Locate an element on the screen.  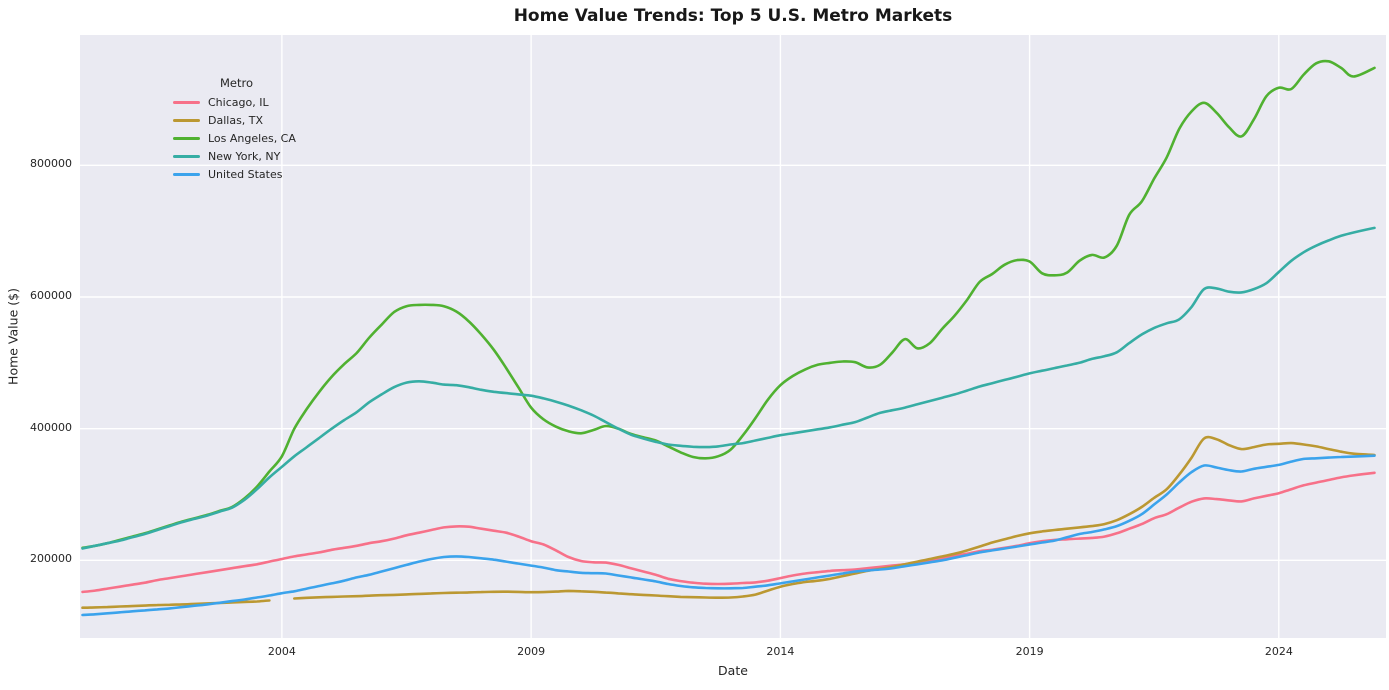
x-tick-label: 2019 is located at coordinates (1029, 651).